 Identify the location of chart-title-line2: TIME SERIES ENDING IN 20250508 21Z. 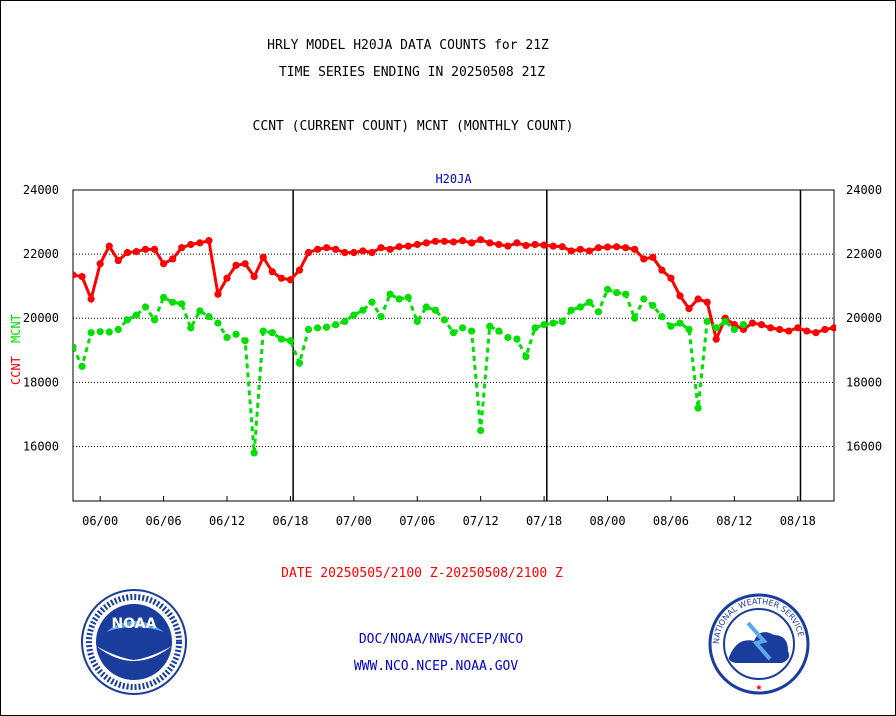
(412, 72).